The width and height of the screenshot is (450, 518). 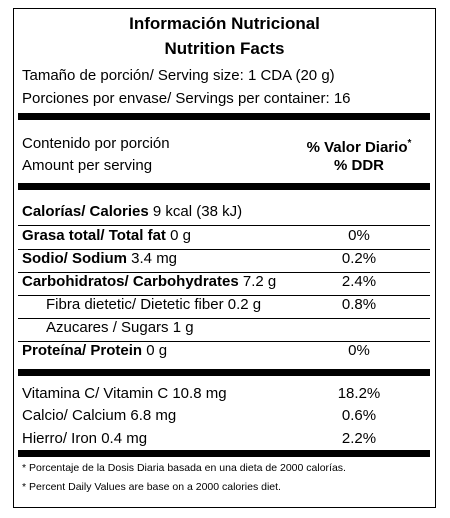 I want to click on nutrient-dv: 0.2%, so click(x=359, y=258).